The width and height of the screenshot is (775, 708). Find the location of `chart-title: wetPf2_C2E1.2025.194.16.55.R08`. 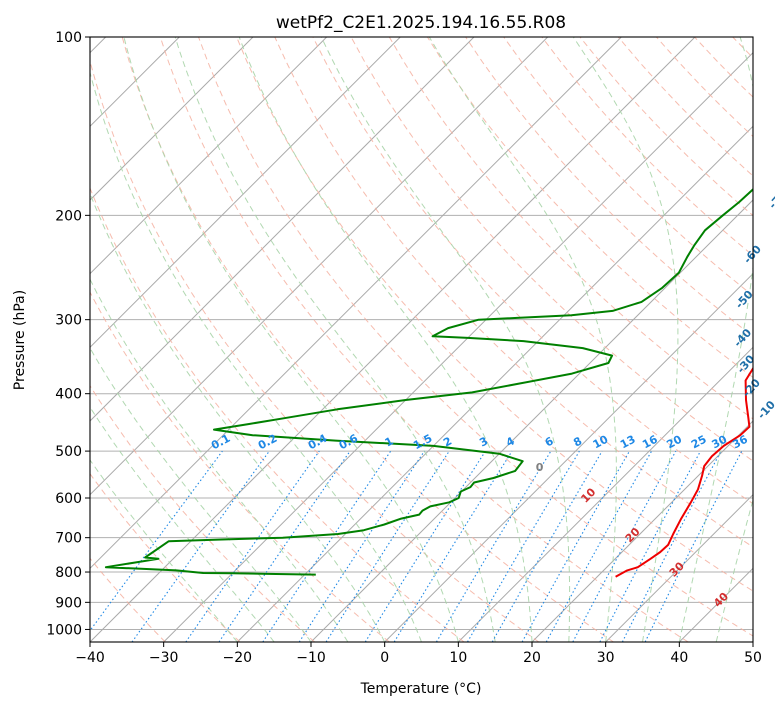

chart-title: wetPf2_C2E1.2025.194.16.55.R08 is located at coordinates (421, 23).